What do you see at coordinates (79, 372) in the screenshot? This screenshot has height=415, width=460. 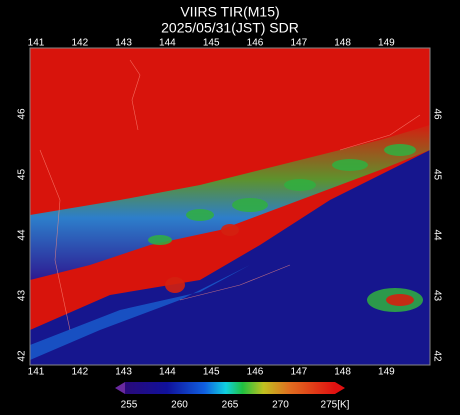 I see `longitude-label-bottom: 142` at bounding box center [79, 372].